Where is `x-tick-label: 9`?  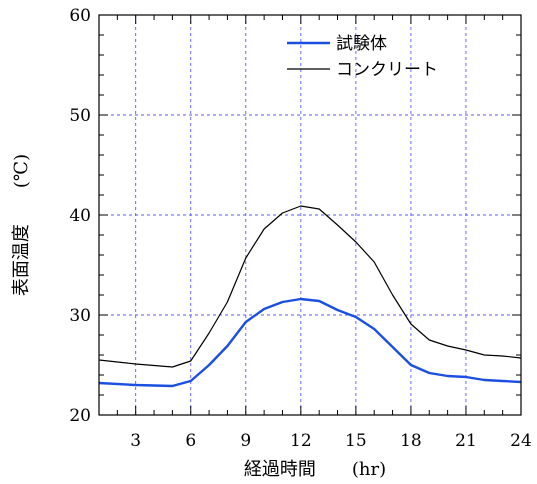
x-tick-label: 9 is located at coordinates (245, 441).